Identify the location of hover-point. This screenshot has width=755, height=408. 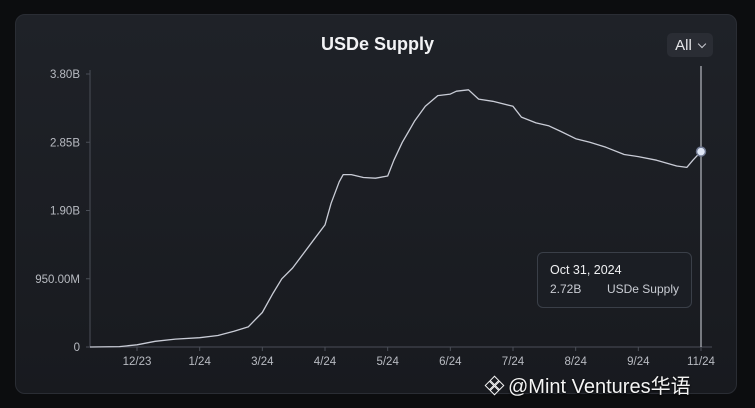
(701, 151).